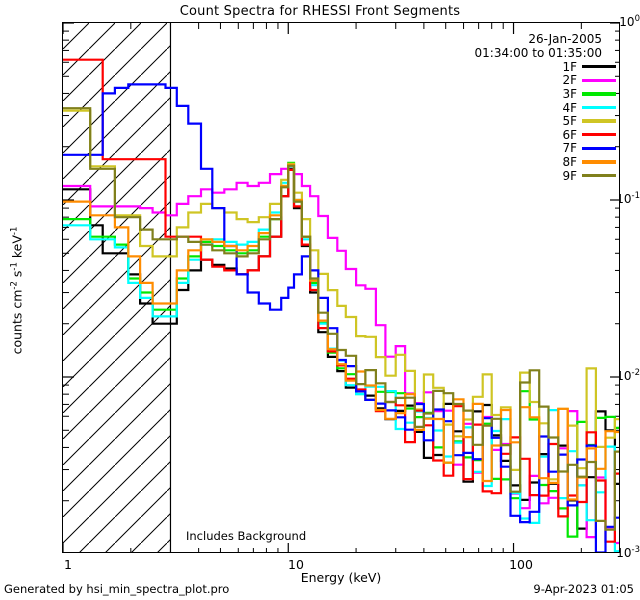 The width and height of the screenshot is (640, 600). I want to click on legend-entry-2f: 2F, so click(525, 80).